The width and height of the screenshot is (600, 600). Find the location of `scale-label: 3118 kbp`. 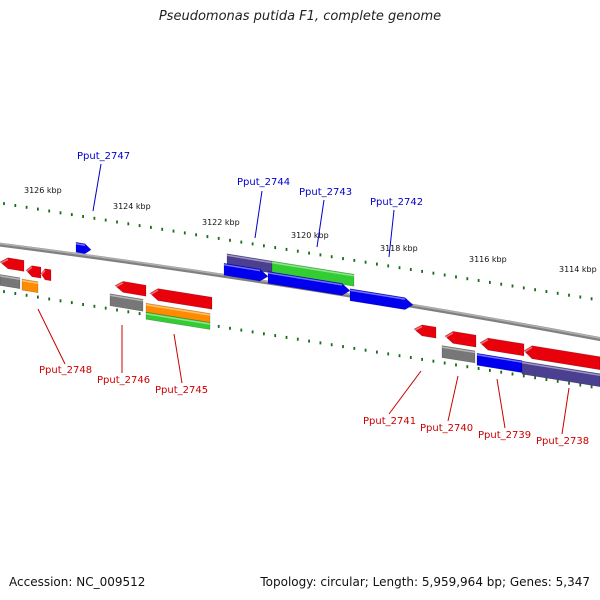

scale-label: 3118 kbp is located at coordinates (399, 248).